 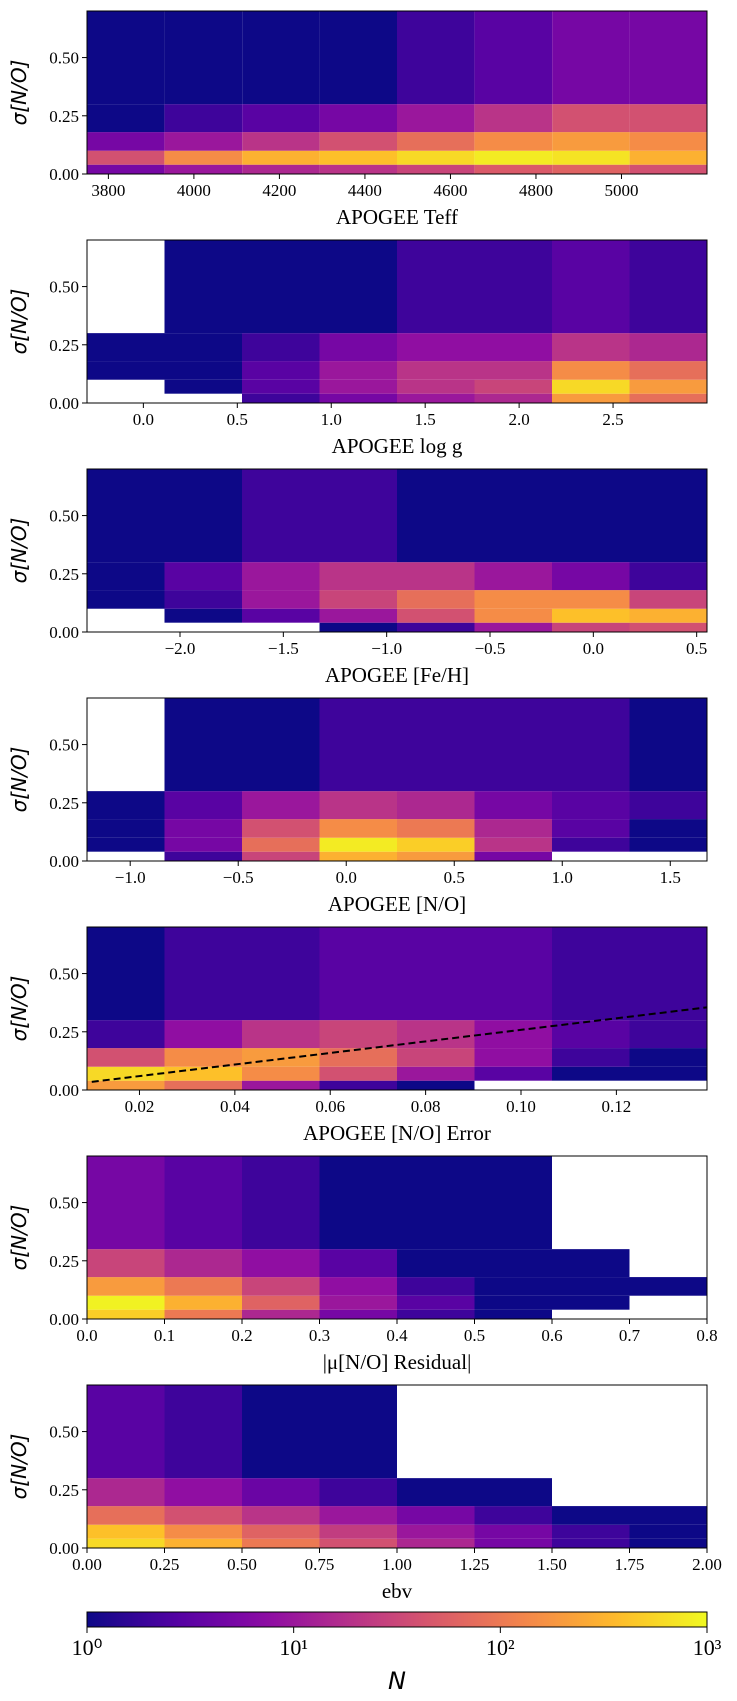 What do you see at coordinates (397, 1619) in the screenshot?
I see `colorbar-gradient` at bounding box center [397, 1619].